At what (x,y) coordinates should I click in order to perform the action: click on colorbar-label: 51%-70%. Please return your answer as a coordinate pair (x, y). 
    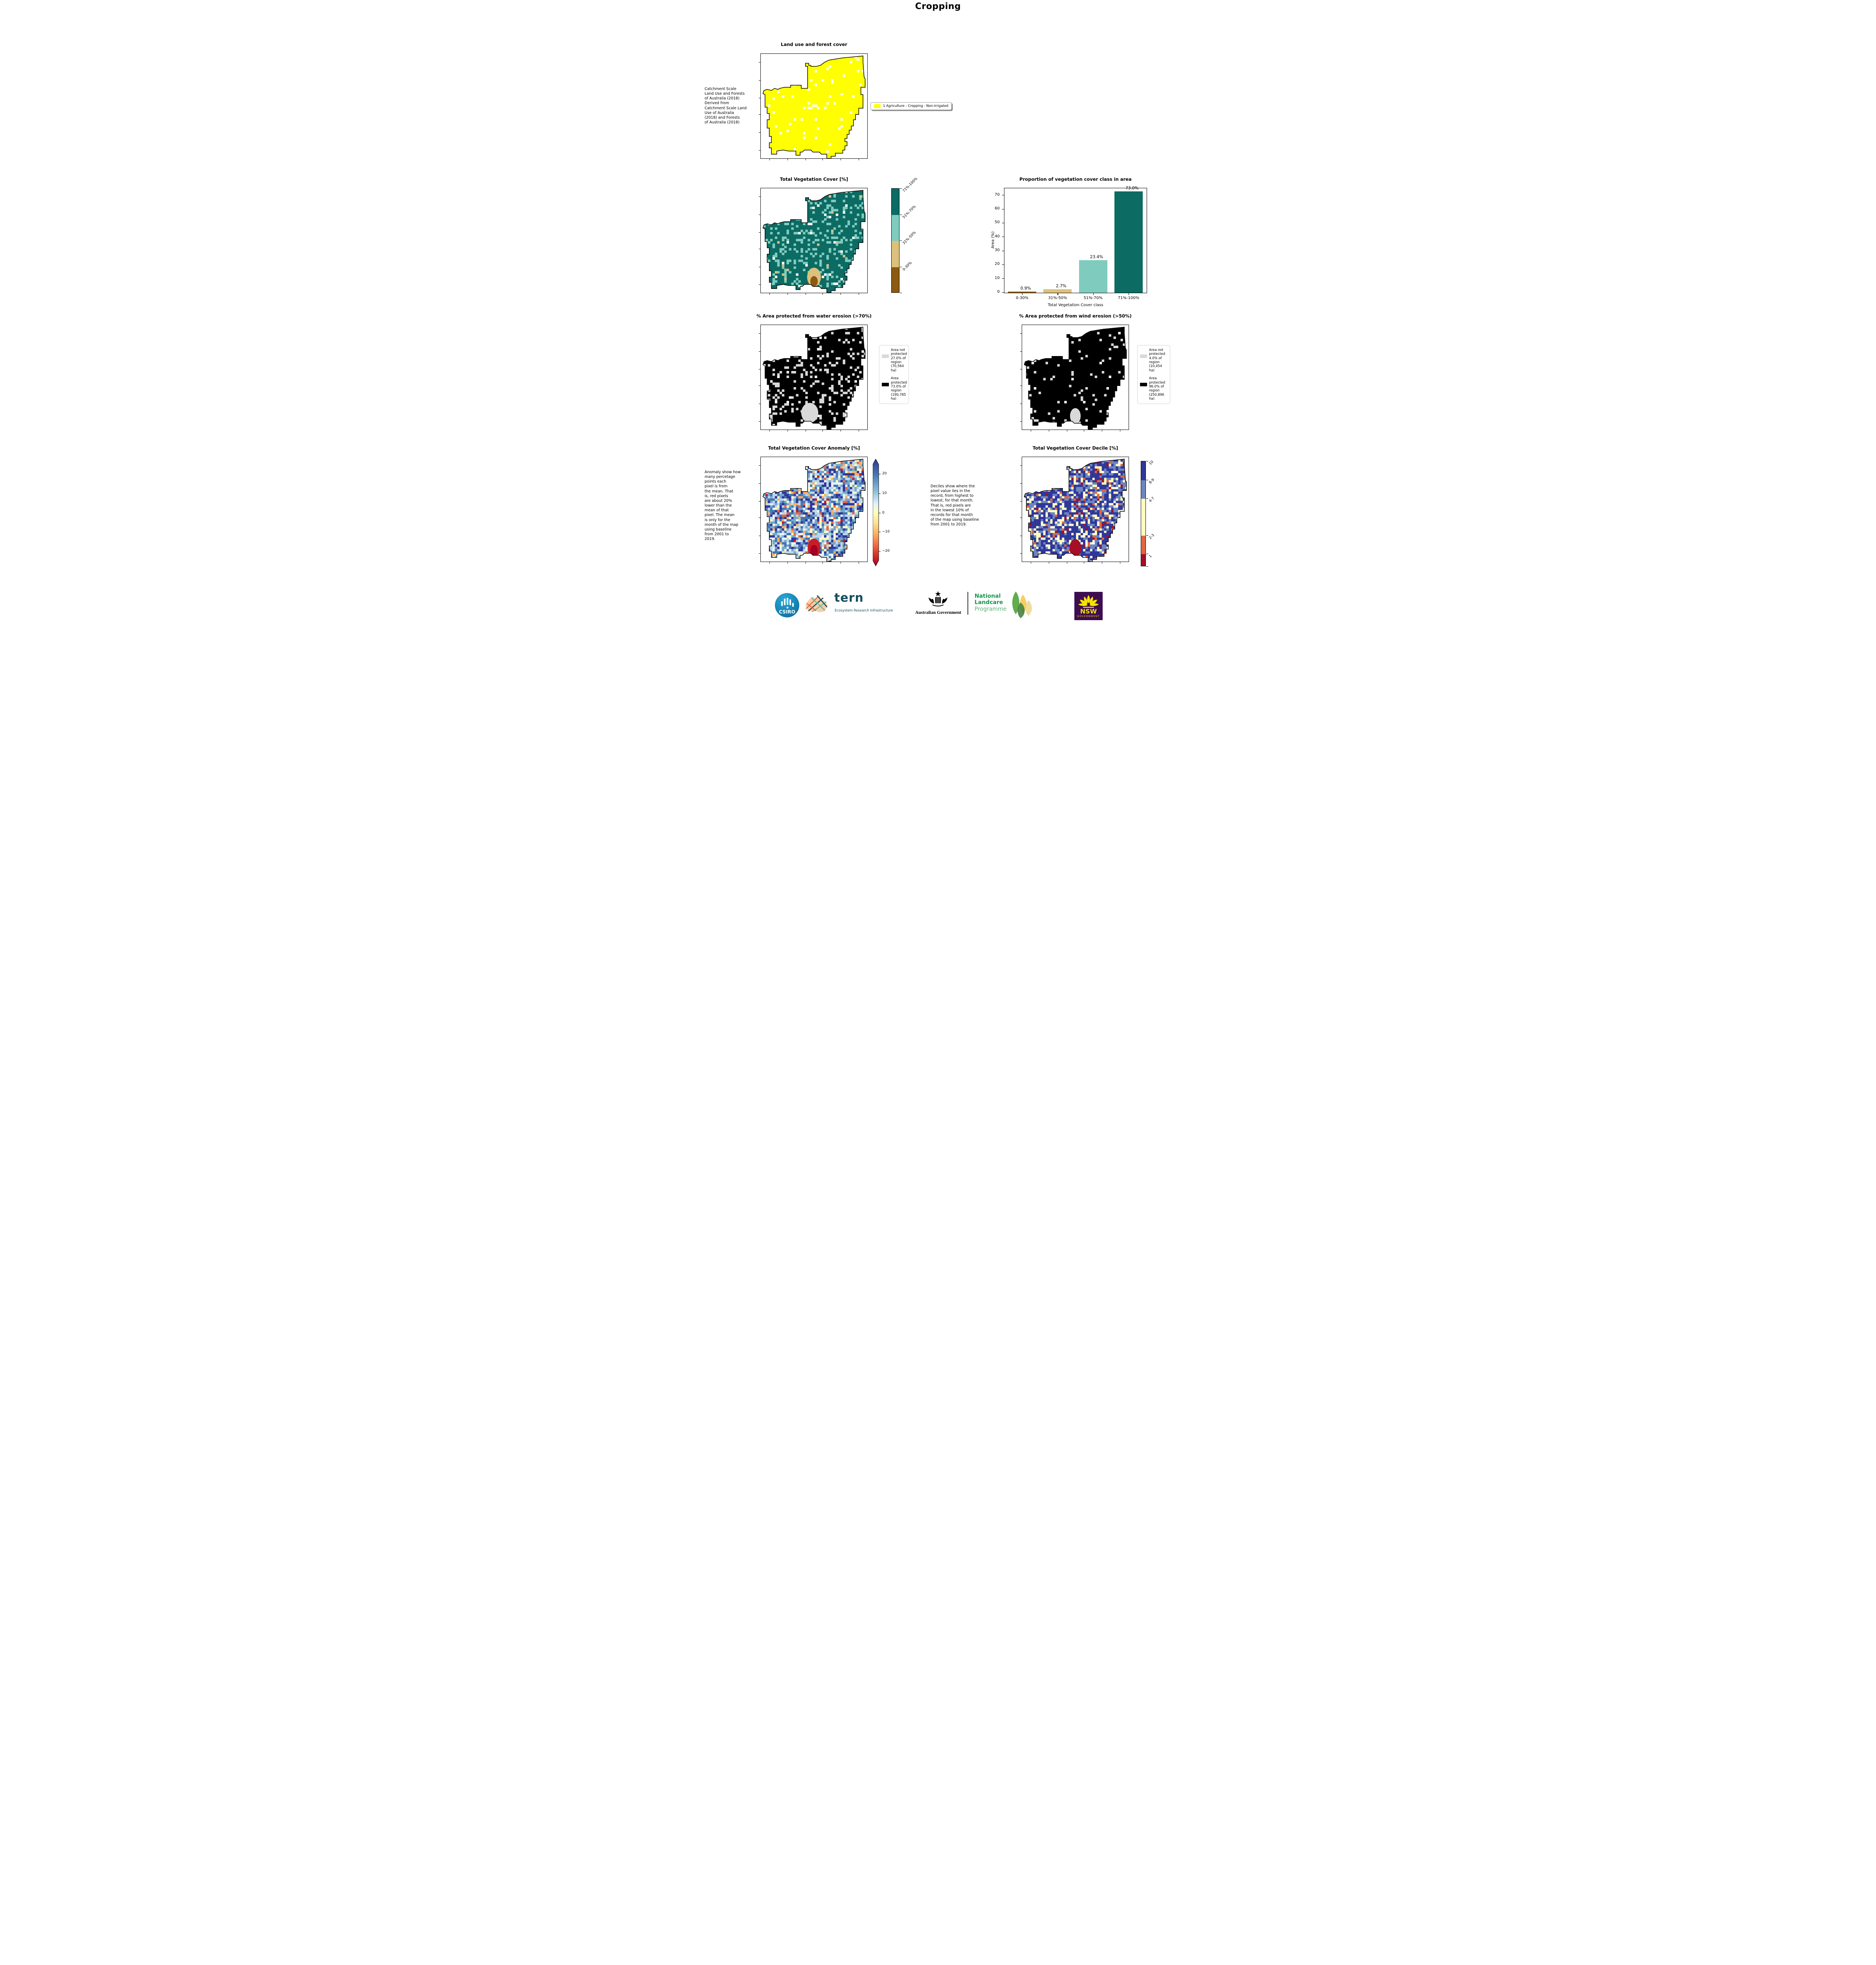
    Looking at the image, I should click on (909, 212).